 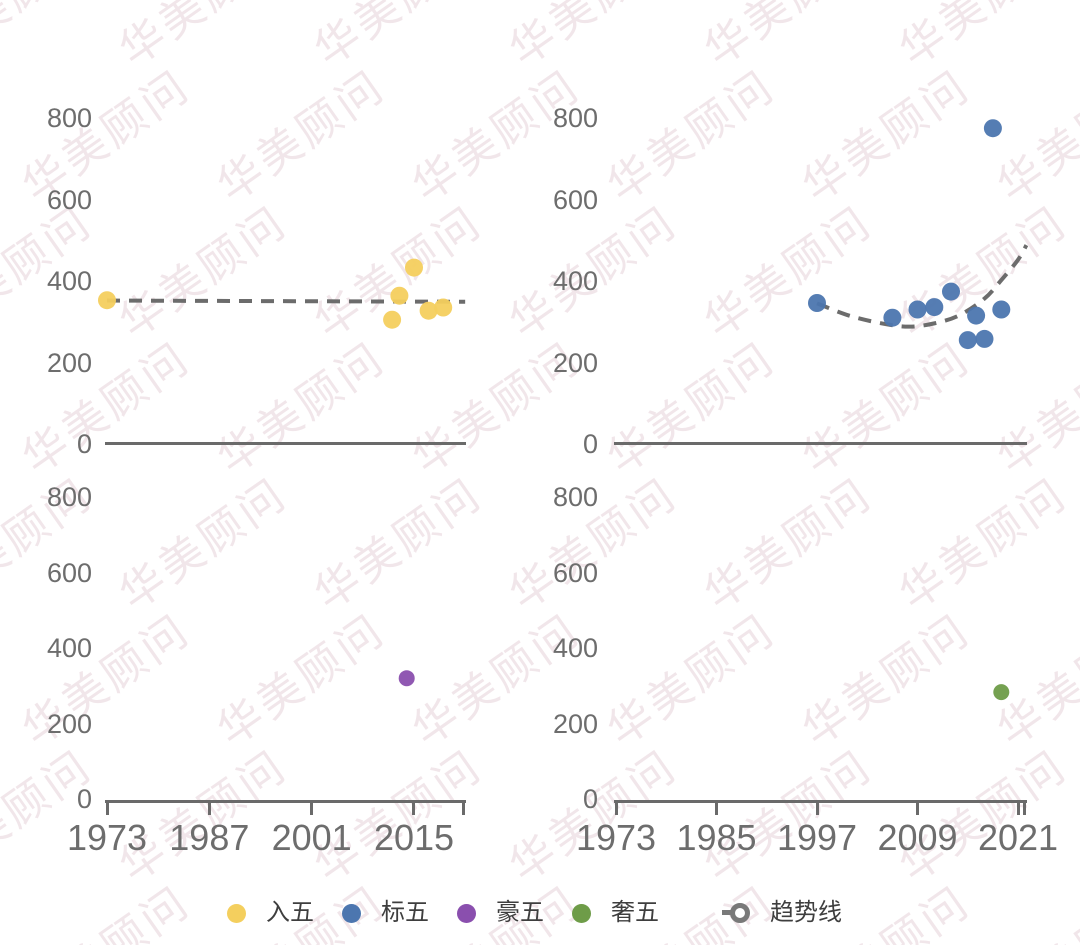 I want to click on legend-label: 奢五, so click(x=635, y=912).